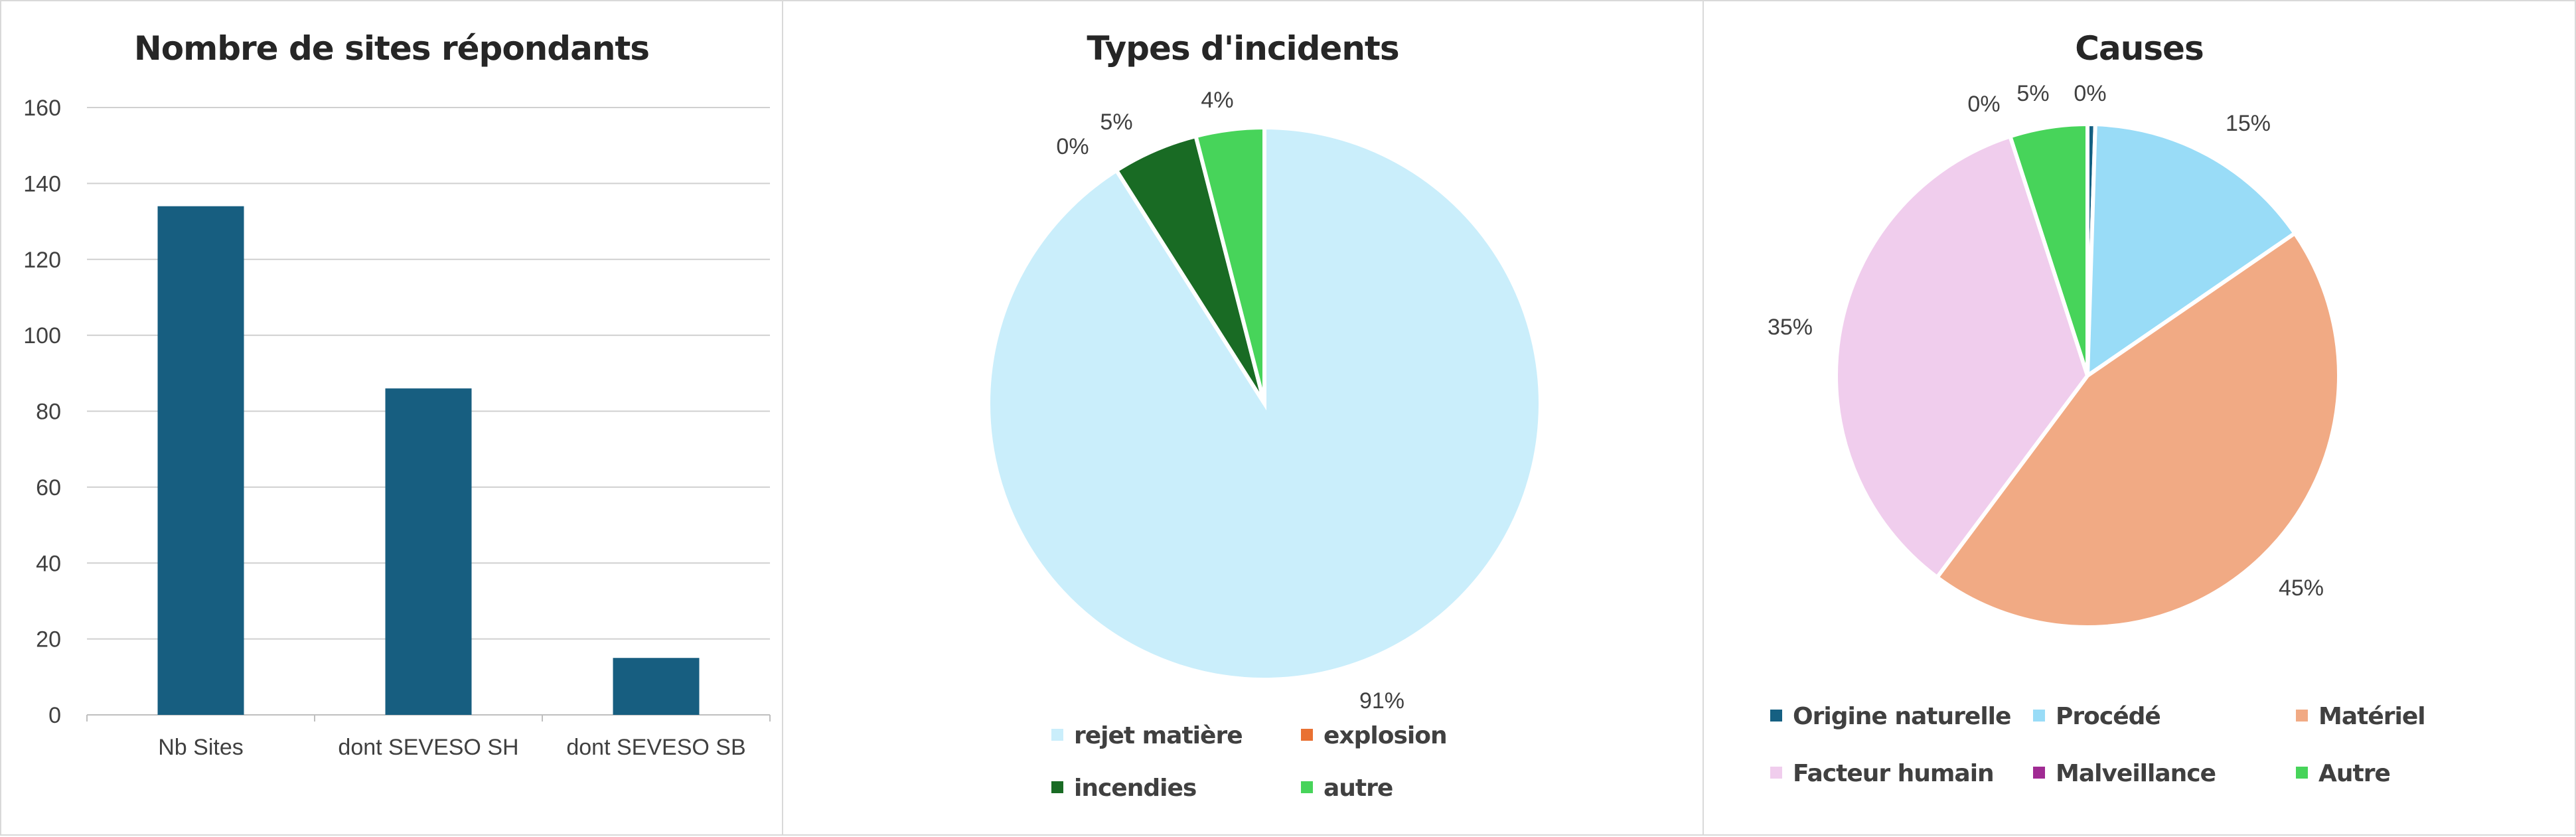  Describe the element at coordinates (49, 487) in the screenshot. I see `y-tick-label: 60` at that location.